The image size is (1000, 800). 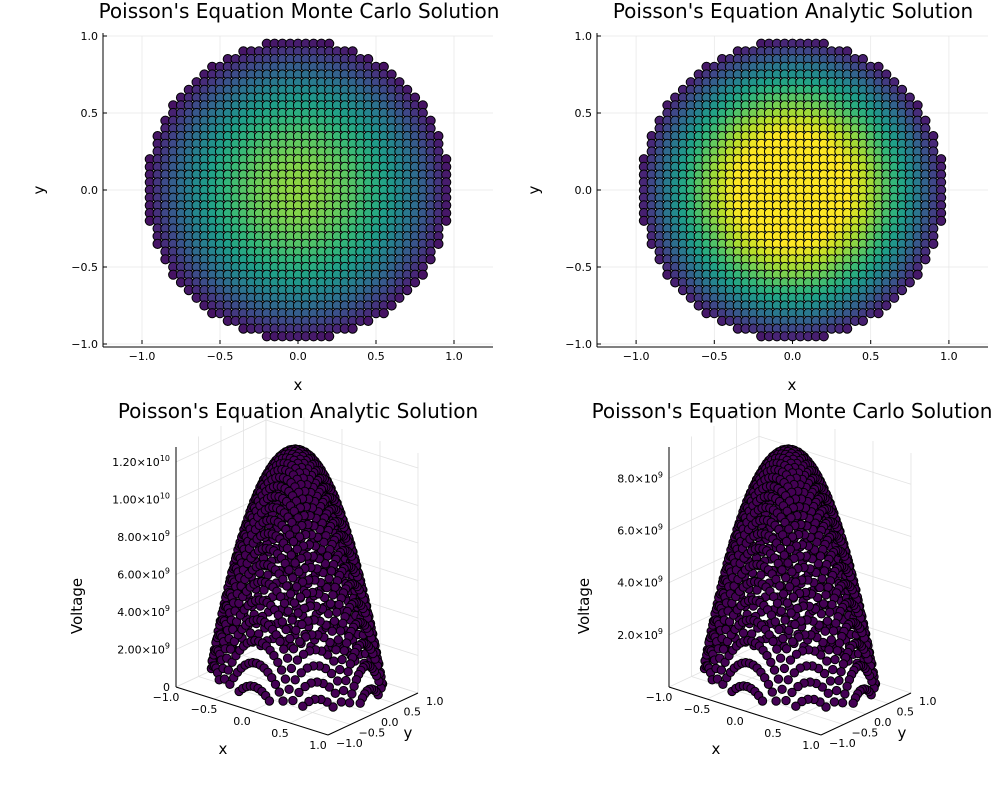 I want to click on z-tick-label: 4.00×10⁹, so click(x=143, y=611).